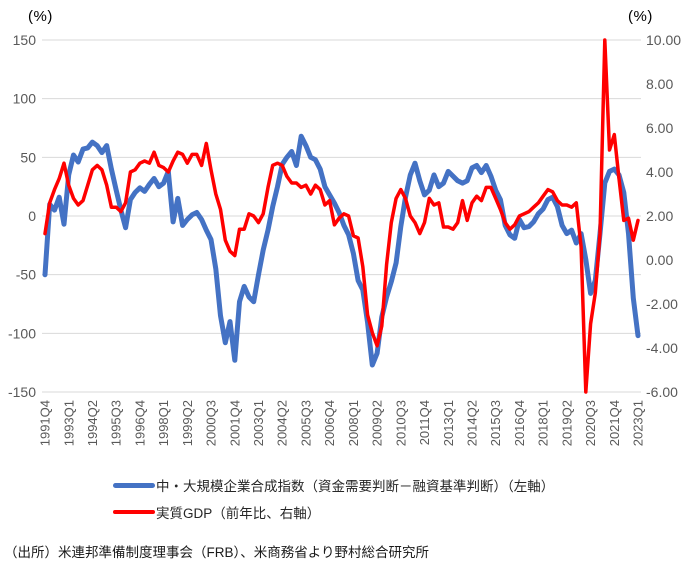  Describe the element at coordinates (40, 16) in the screenshot. I see `left-axis-unit-label: (%)` at that location.